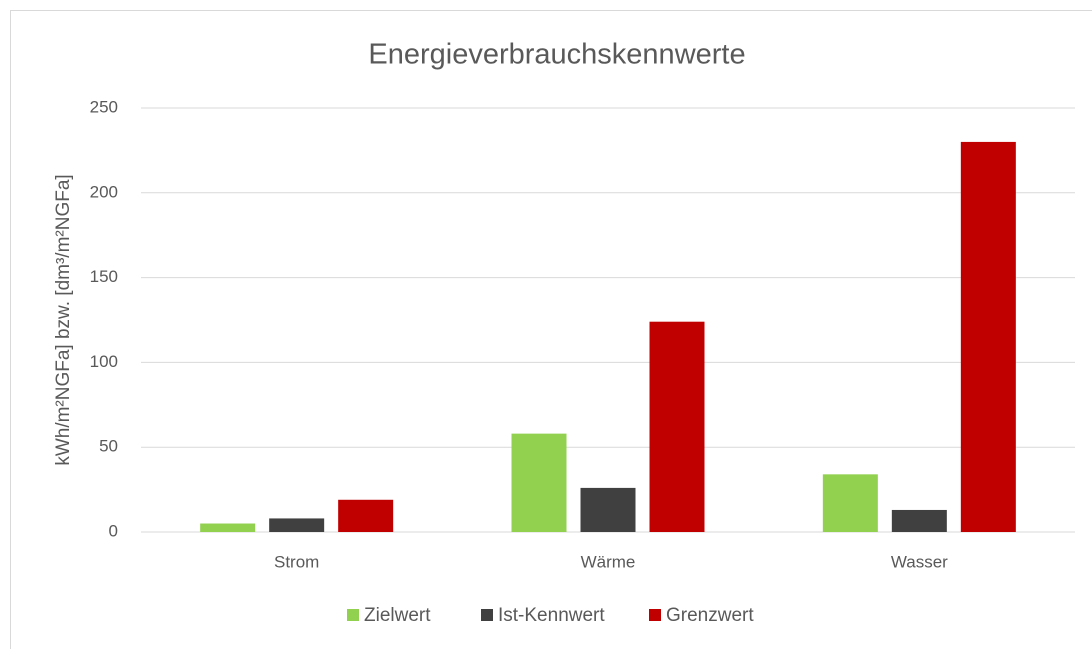 The width and height of the screenshot is (1092, 654). What do you see at coordinates (710, 615) in the screenshot?
I see `legend-label: Grenzwert` at bounding box center [710, 615].